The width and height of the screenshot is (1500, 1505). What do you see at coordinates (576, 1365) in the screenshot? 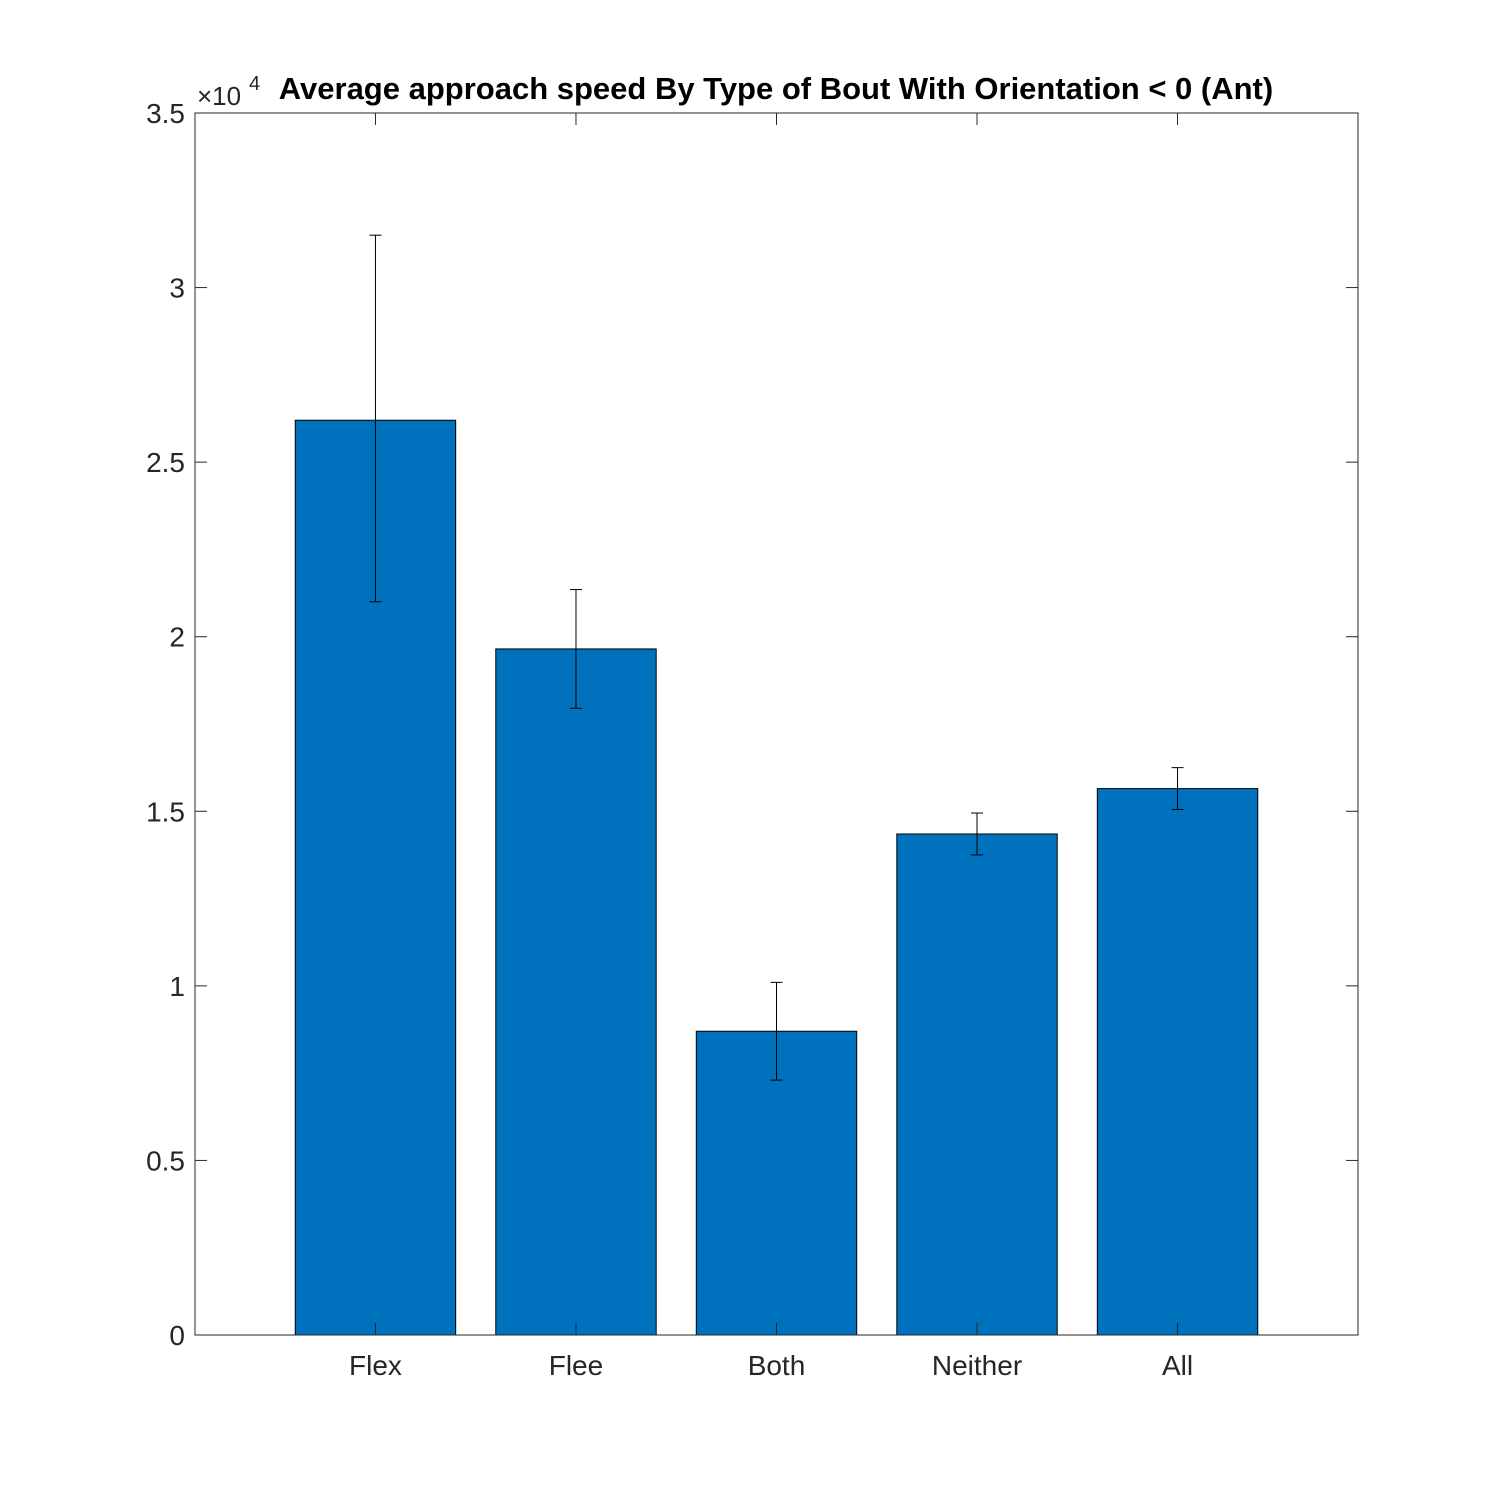
I see `x-tick-label-flee: Flee` at bounding box center [576, 1365].